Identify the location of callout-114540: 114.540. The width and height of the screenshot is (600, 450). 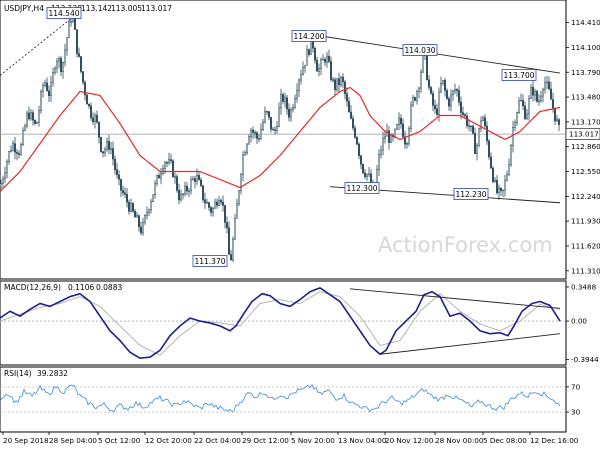
(64, 13).